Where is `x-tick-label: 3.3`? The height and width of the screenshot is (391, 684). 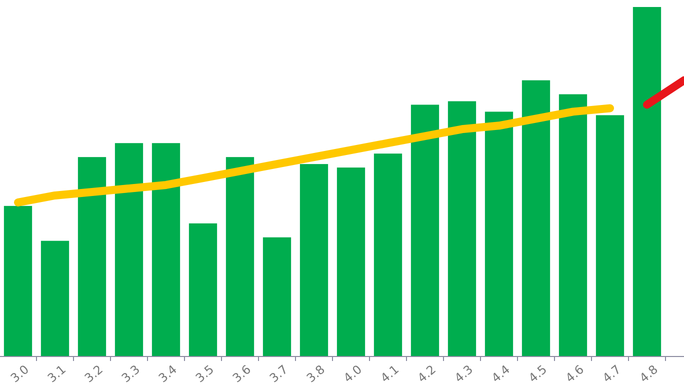 x-tick-label: 3.3 is located at coordinates (130, 374).